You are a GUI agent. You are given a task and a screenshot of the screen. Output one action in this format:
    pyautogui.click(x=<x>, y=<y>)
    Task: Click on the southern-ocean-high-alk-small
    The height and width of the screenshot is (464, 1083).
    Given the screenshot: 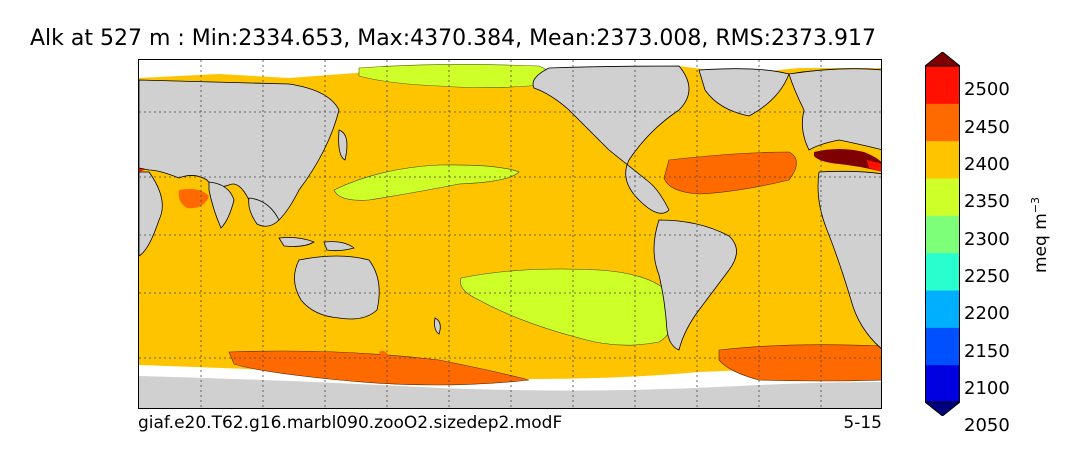 What is the action you would take?
    pyautogui.click(x=384, y=356)
    